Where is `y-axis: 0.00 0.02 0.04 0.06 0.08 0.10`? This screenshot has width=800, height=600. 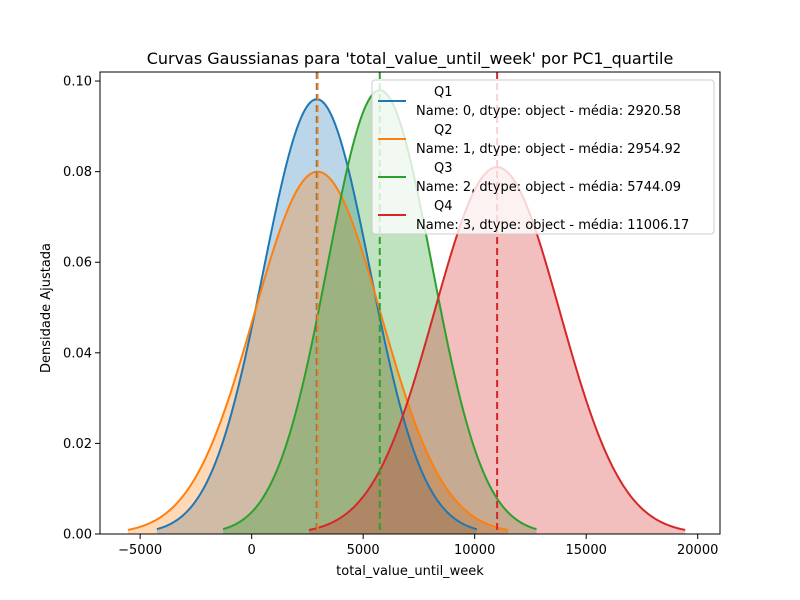
y-axis: 0.00 0.02 0.04 0.06 0.08 0.10 is located at coordinates (81, 309).